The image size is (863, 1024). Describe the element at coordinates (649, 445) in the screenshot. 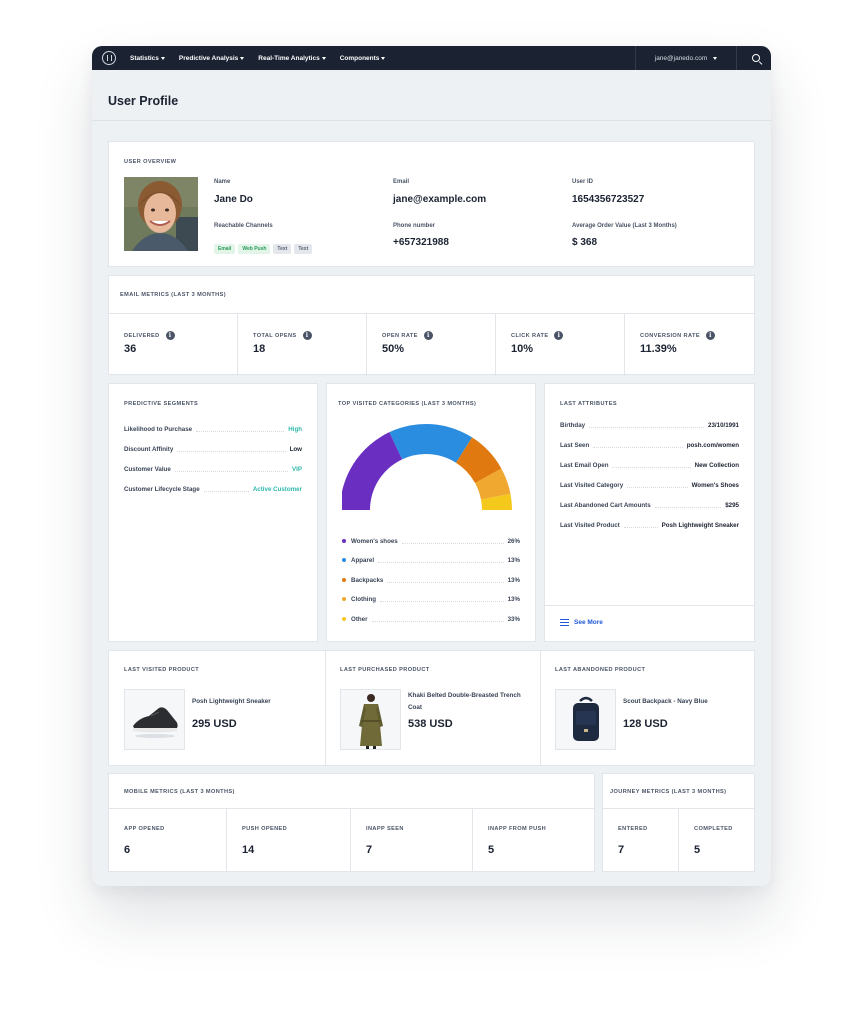

I see `attribute-row: Last Seen posh.com/women` at that location.